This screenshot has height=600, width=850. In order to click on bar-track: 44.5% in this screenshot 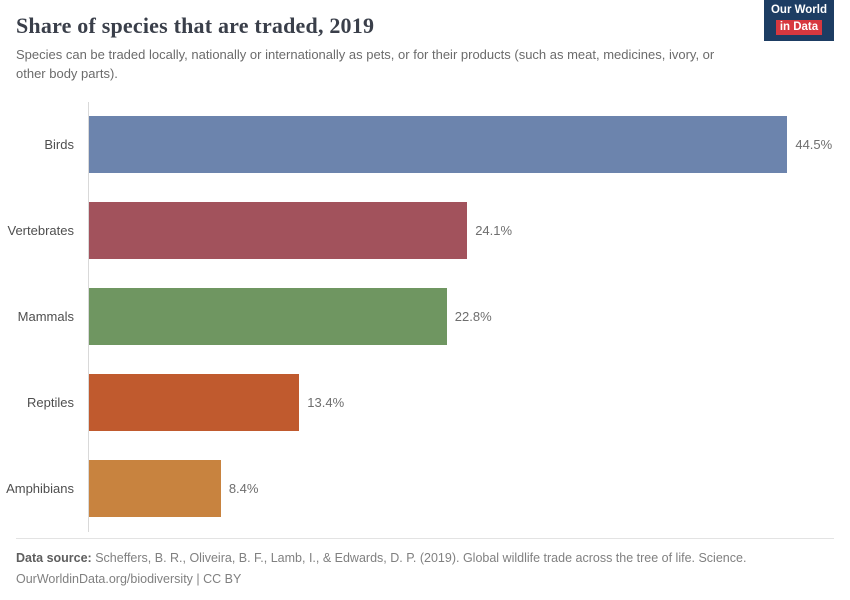, I will do `click(462, 144)`.